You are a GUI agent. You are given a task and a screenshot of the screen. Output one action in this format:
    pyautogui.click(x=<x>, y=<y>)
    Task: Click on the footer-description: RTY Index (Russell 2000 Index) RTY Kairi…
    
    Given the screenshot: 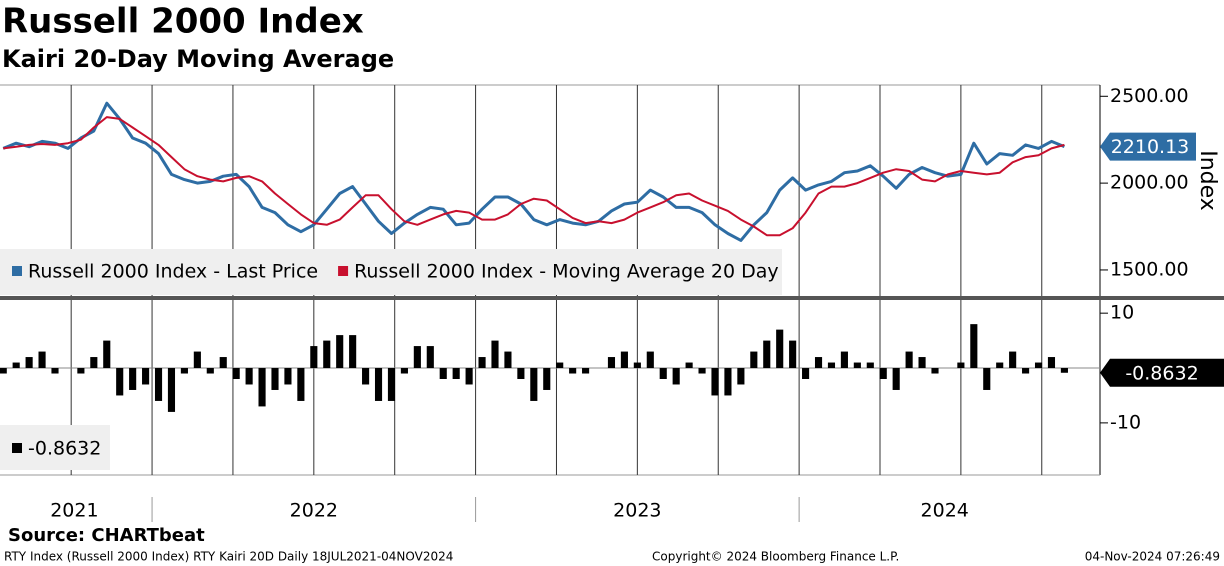 What is the action you would take?
    pyautogui.click(x=228, y=557)
    